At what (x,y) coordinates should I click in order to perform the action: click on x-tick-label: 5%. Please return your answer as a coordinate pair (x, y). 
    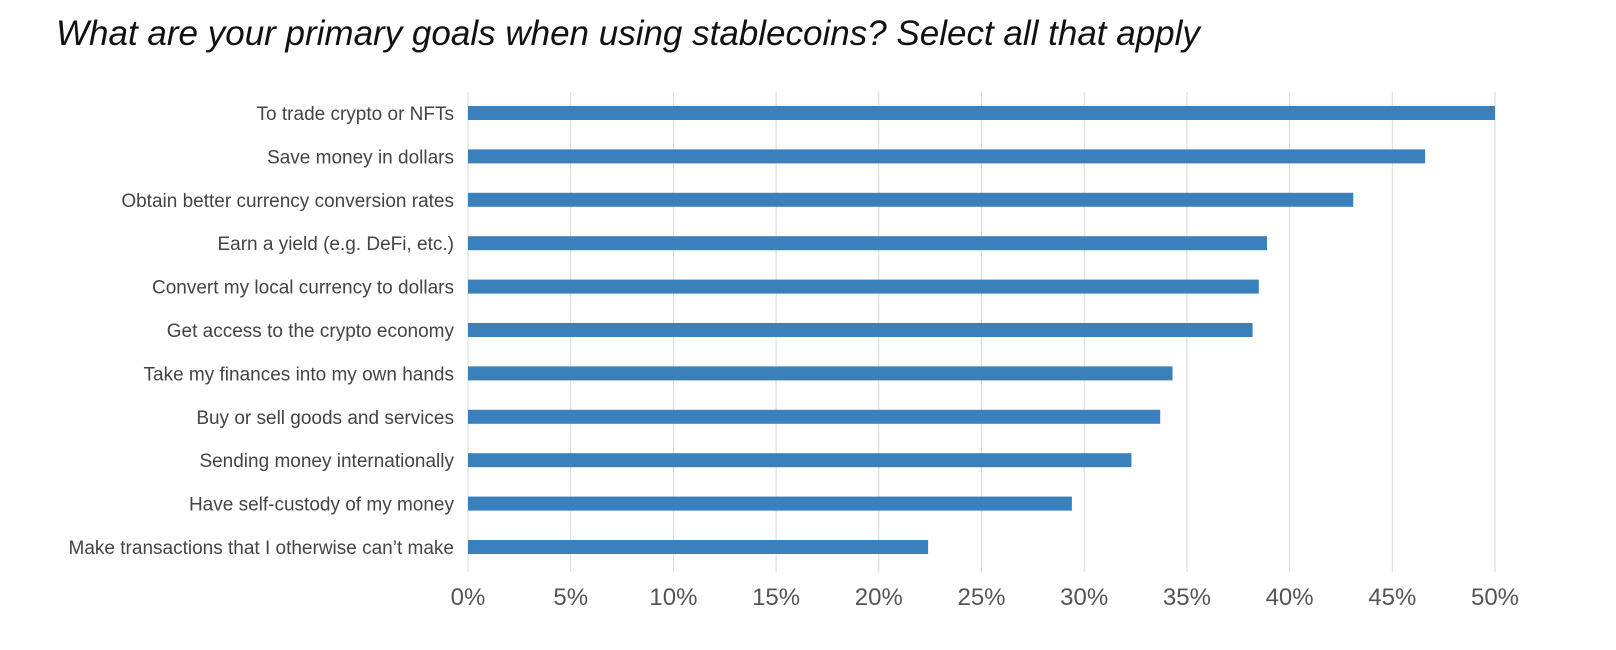
    Looking at the image, I should click on (570, 597).